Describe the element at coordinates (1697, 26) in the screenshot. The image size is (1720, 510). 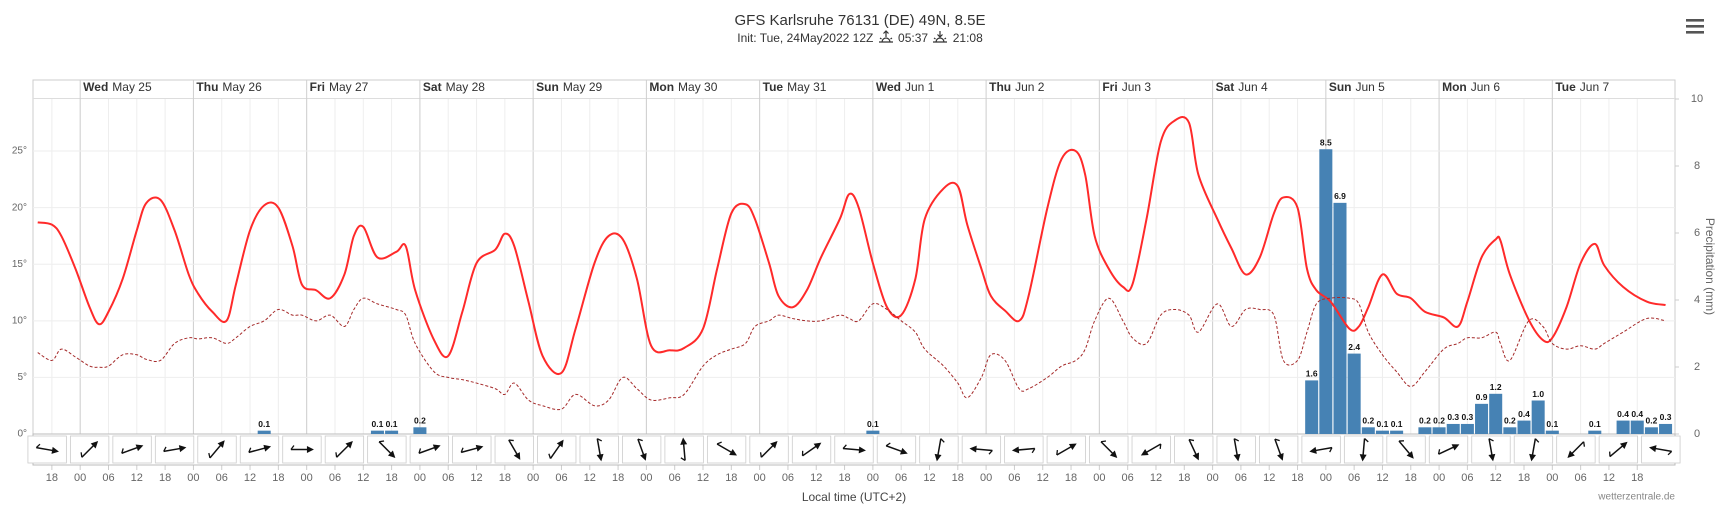
I see `menu-button` at that location.